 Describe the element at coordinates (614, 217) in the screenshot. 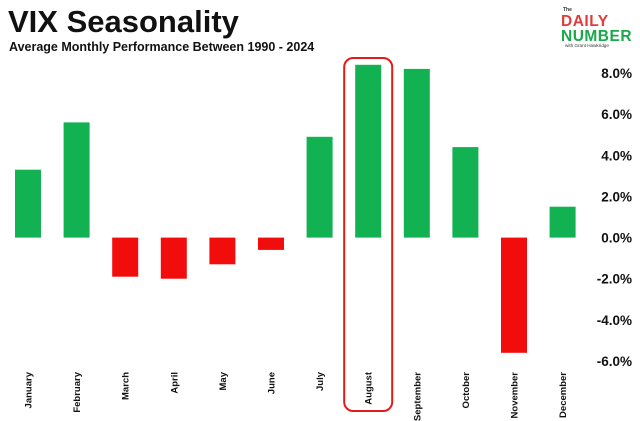

I see `y-axis: 8.0% 6.0% 4.0% 2.0% 0.0% -2.0% -4.0% -6.0%` at that location.